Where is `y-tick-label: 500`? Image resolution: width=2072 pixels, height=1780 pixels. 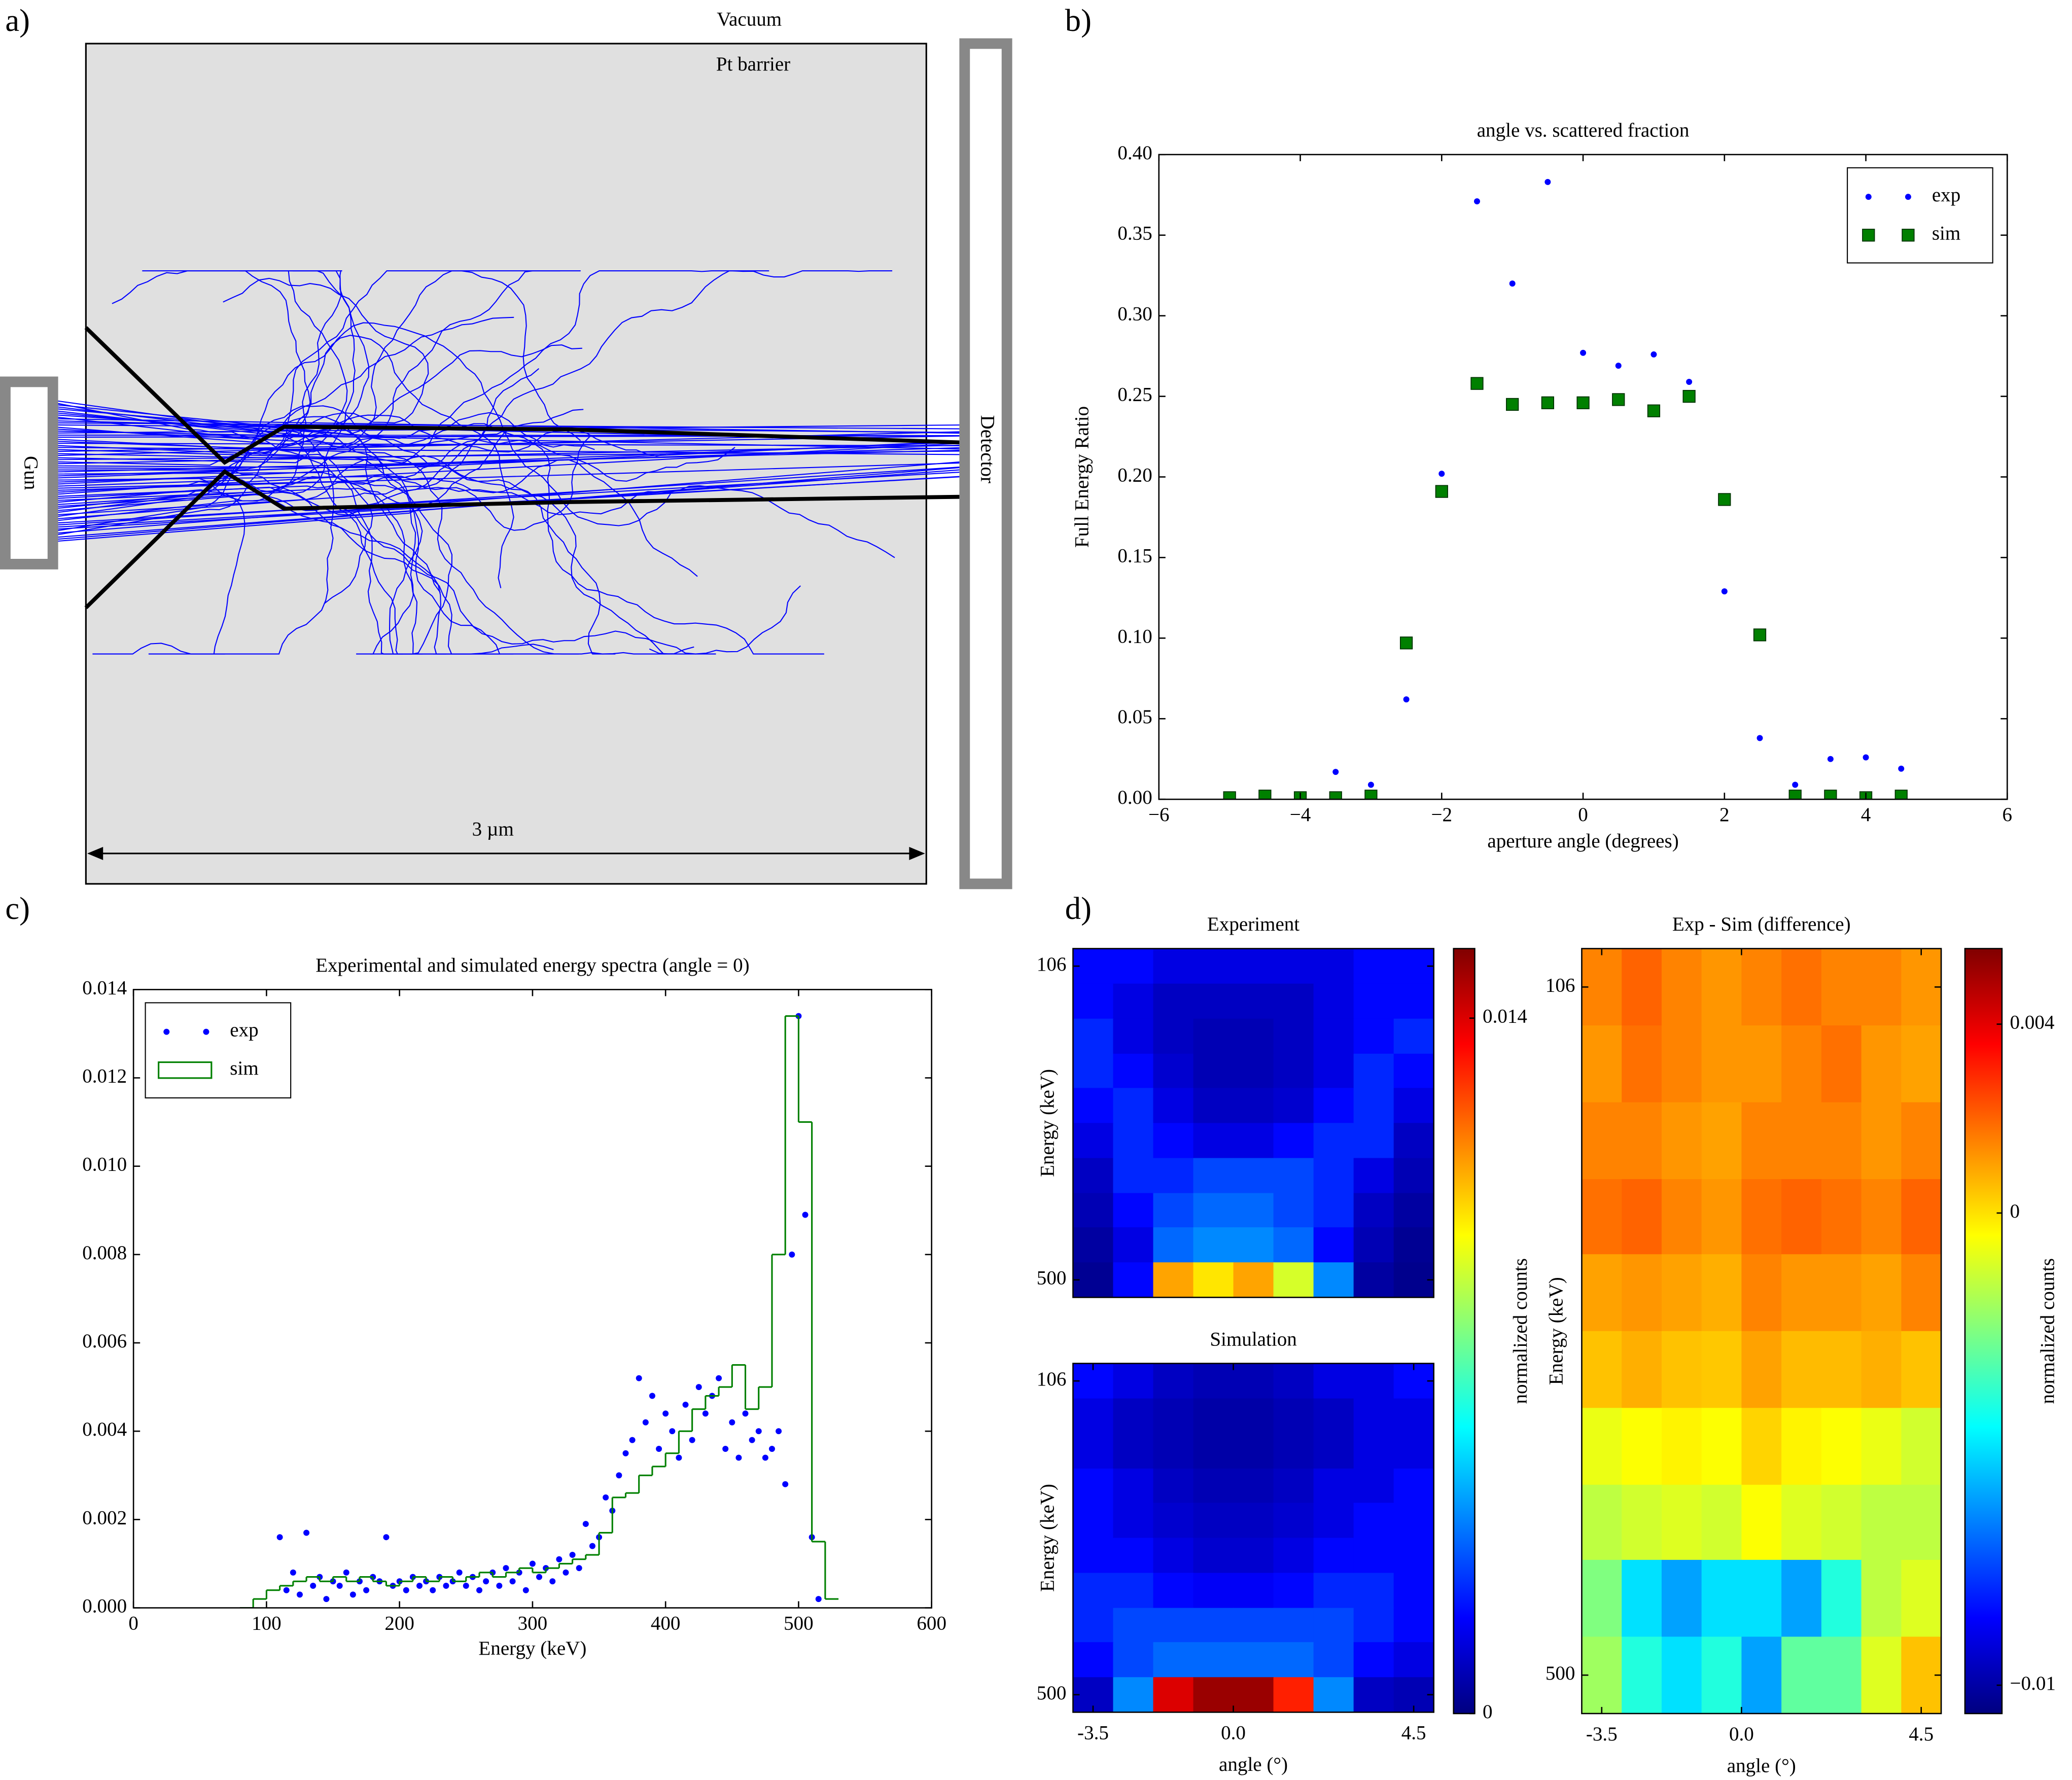
y-tick-label: 500 is located at coordinates (1052, 1278).